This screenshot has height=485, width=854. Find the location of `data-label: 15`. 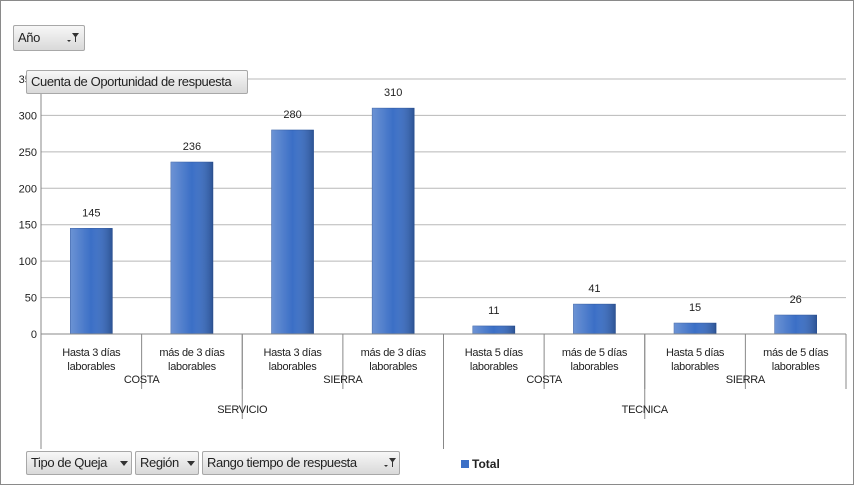

data-label: 15 is located at coordinates (695, 308).